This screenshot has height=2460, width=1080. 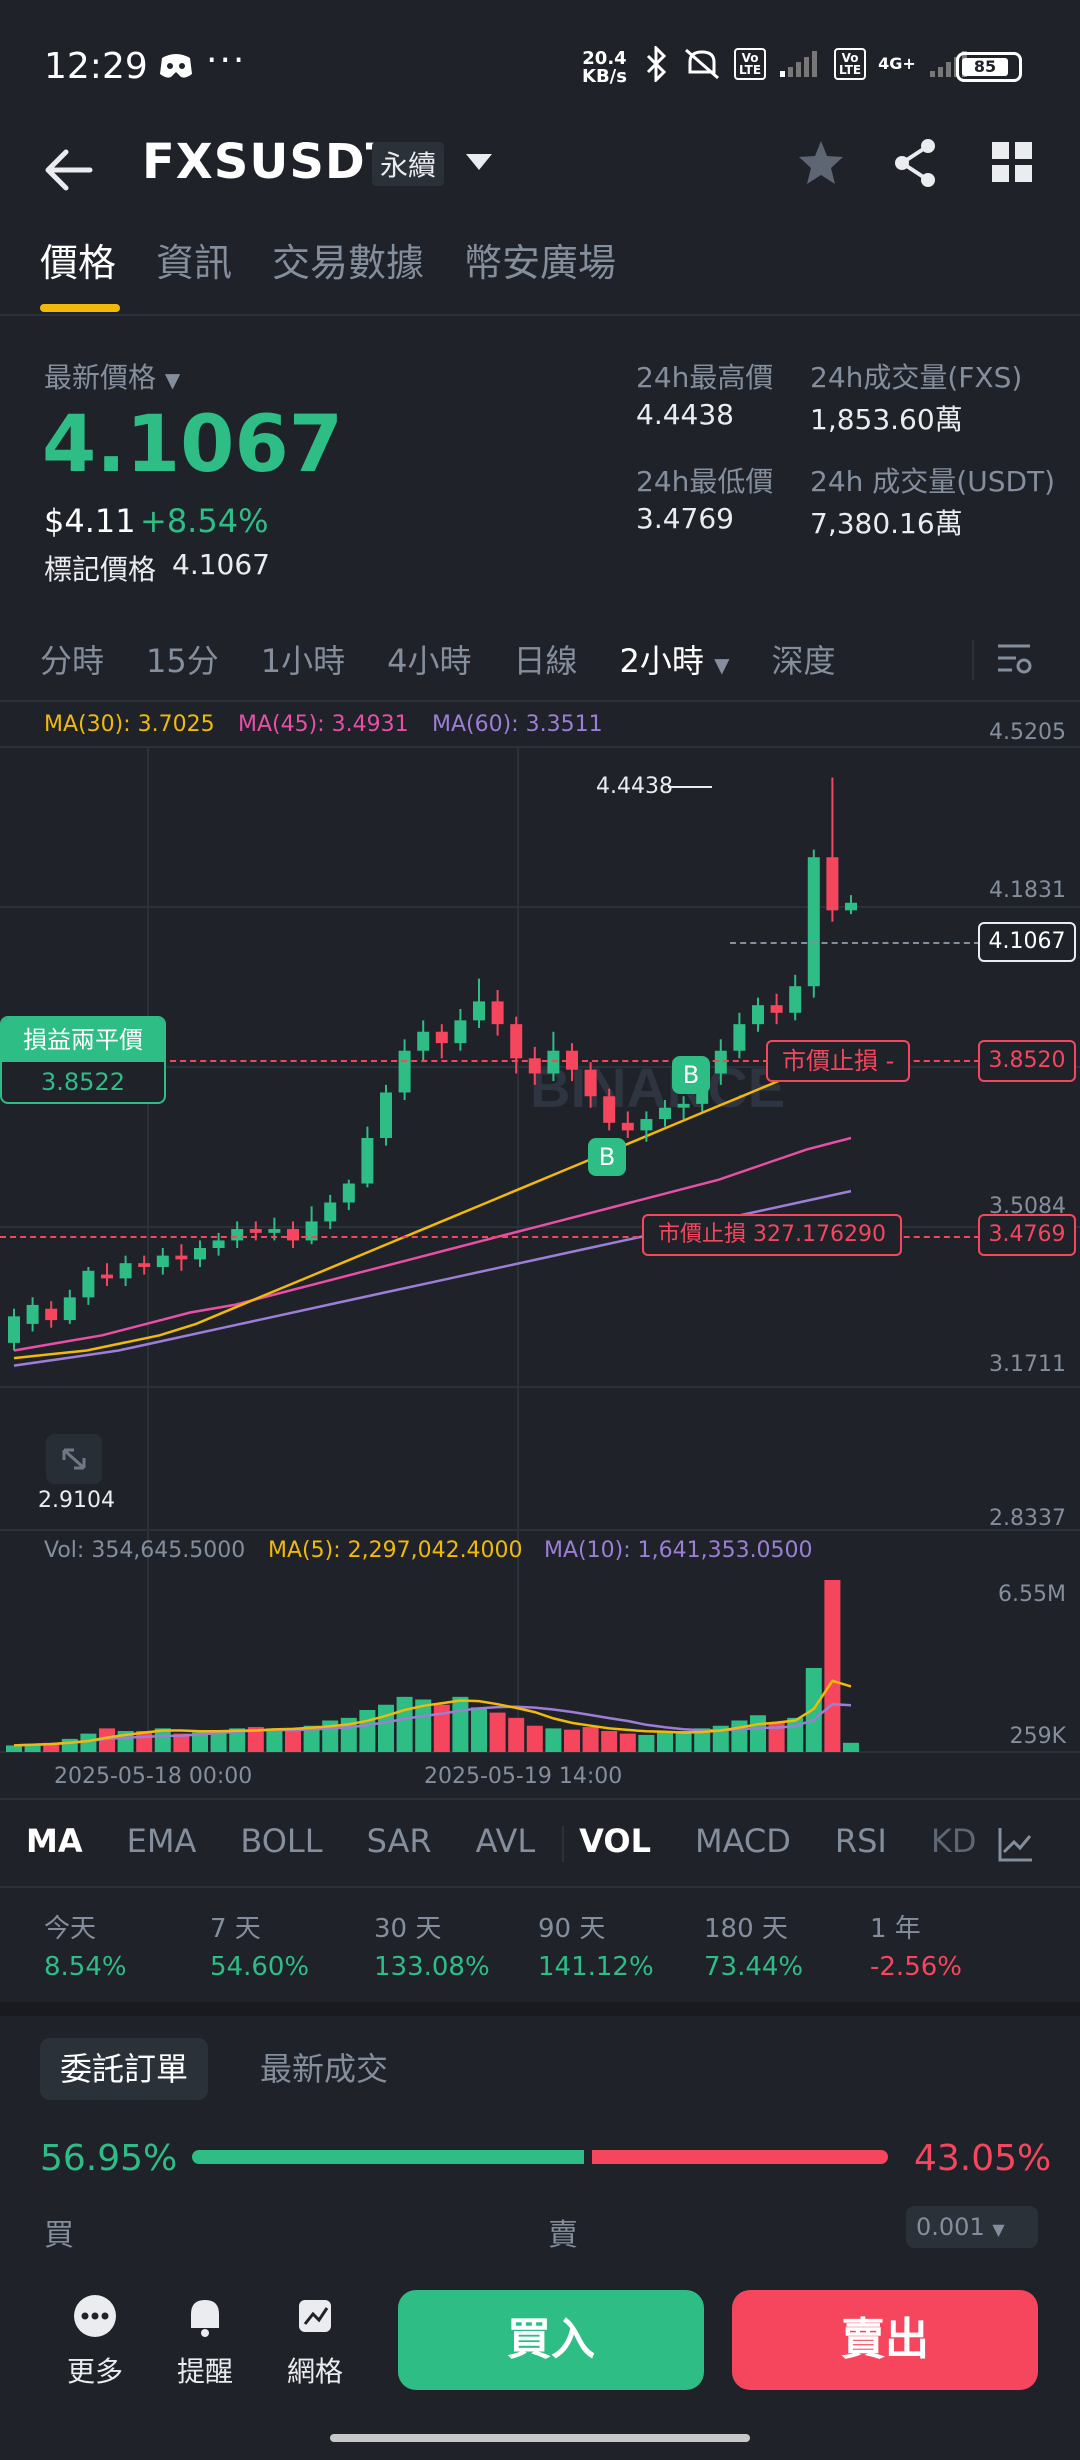 What do you see at coordinates (124, 2069) in the screenshot?
I see `tab-open-orders: 委託訂單` at bounding box center [124, 2069].